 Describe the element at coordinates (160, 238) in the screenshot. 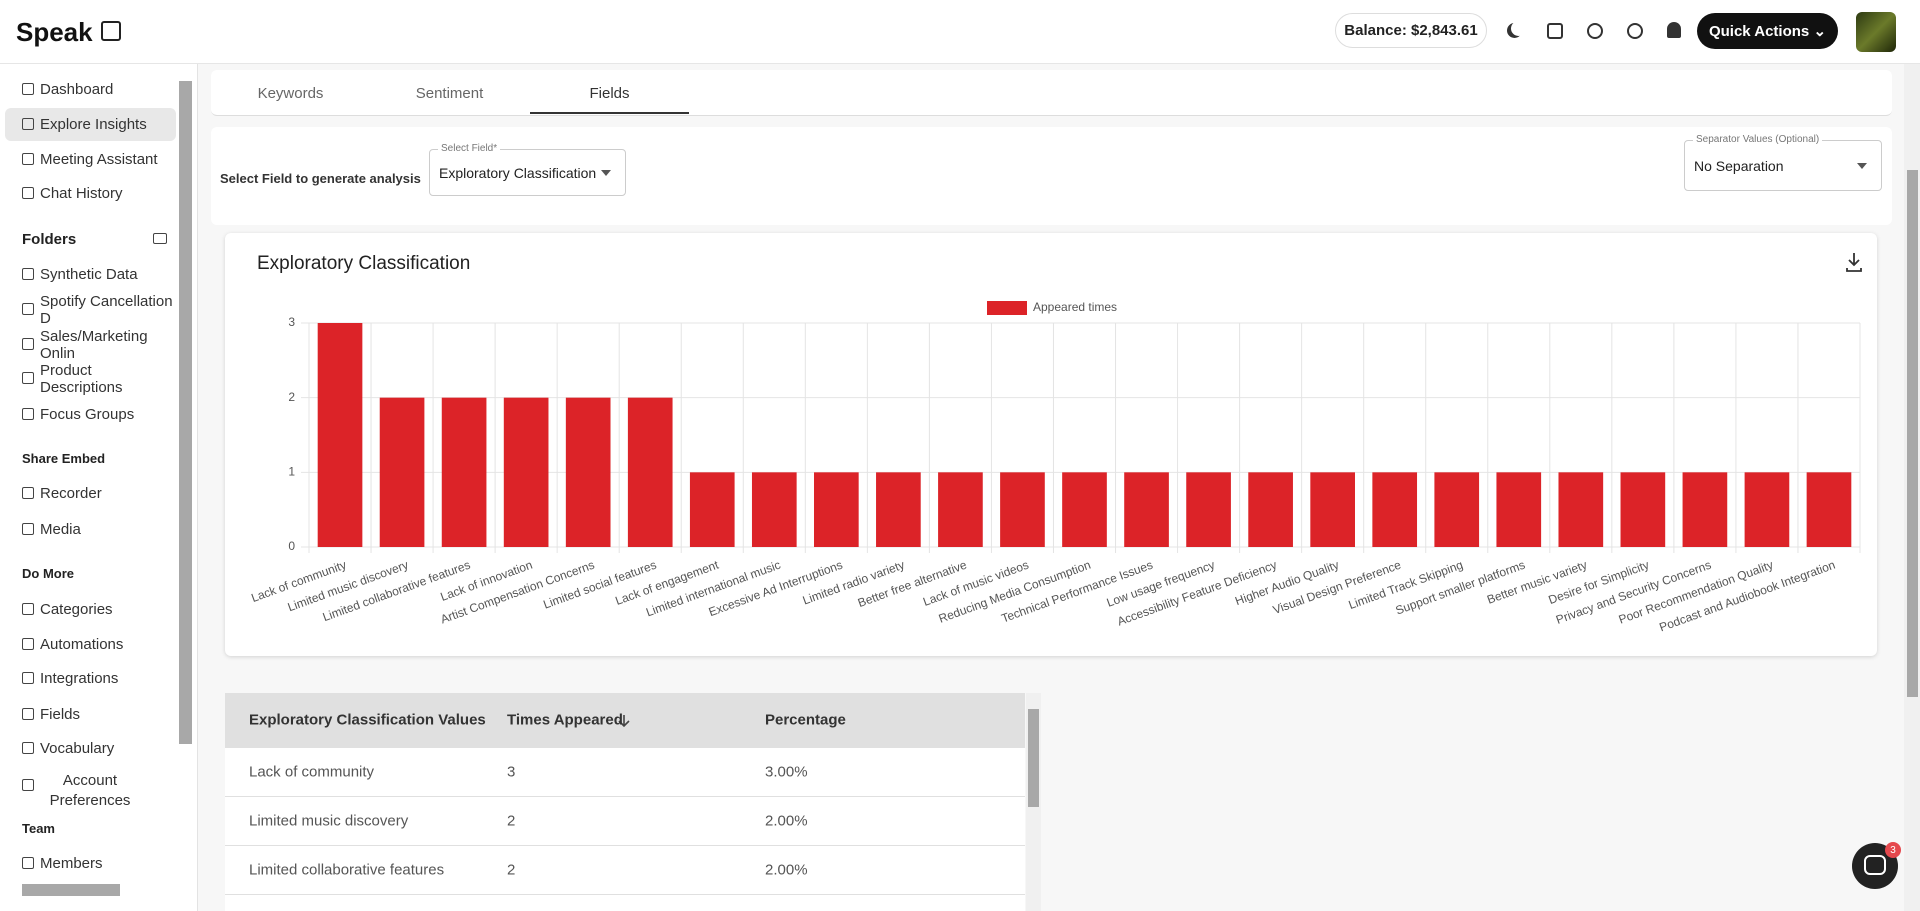

I see `new-folder-icon` at that location.